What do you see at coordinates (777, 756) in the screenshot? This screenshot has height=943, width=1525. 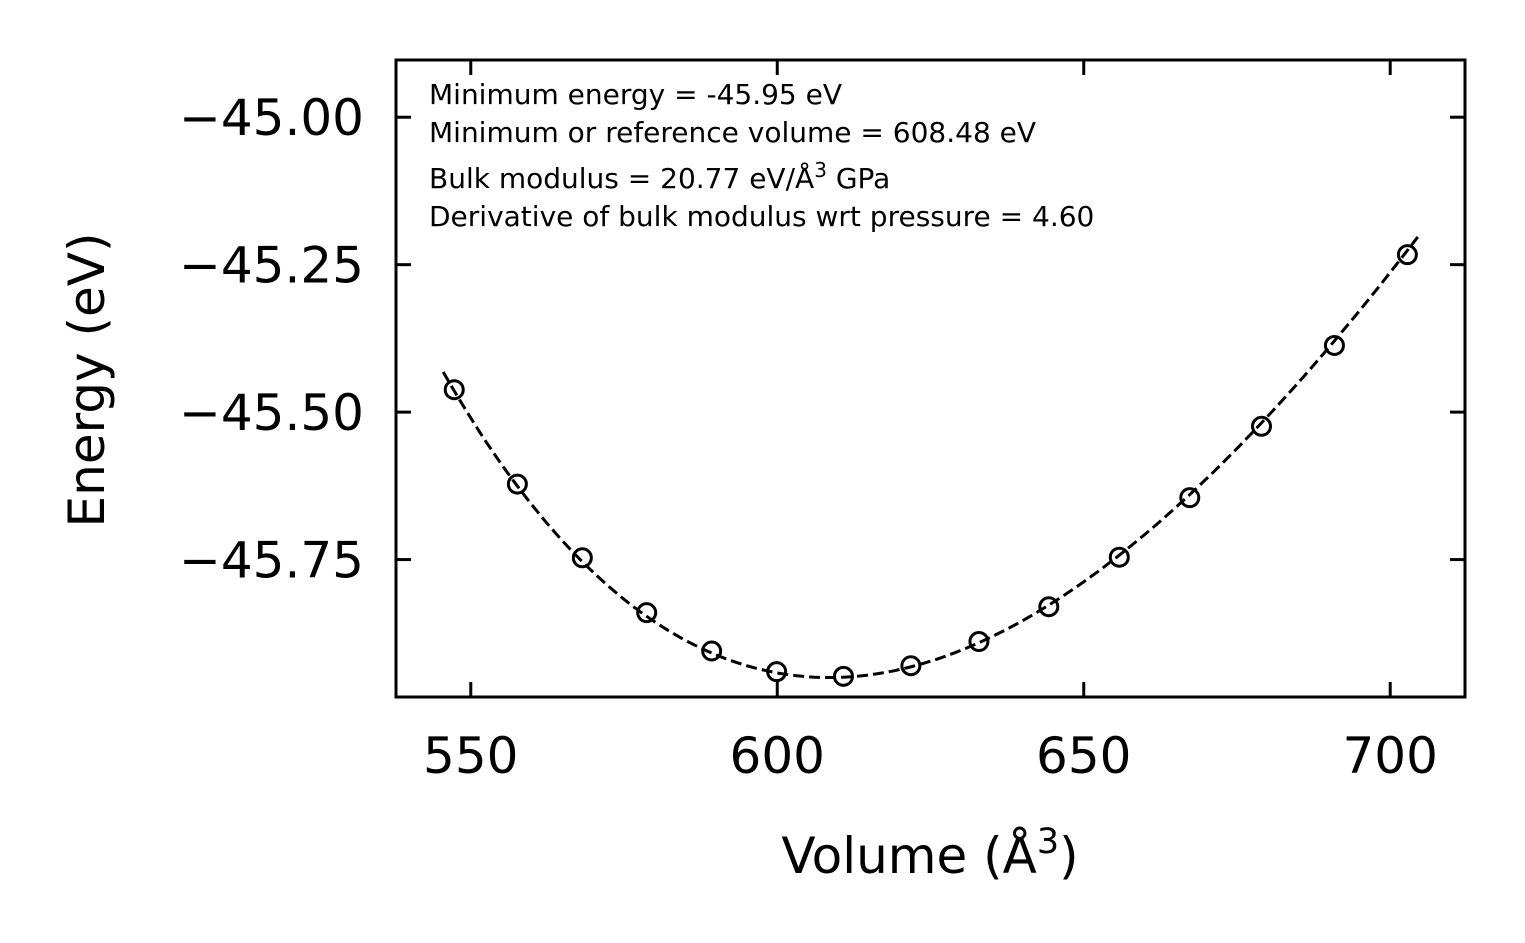 I see `x-tick-label: 600` at bounding box center [777, 756].